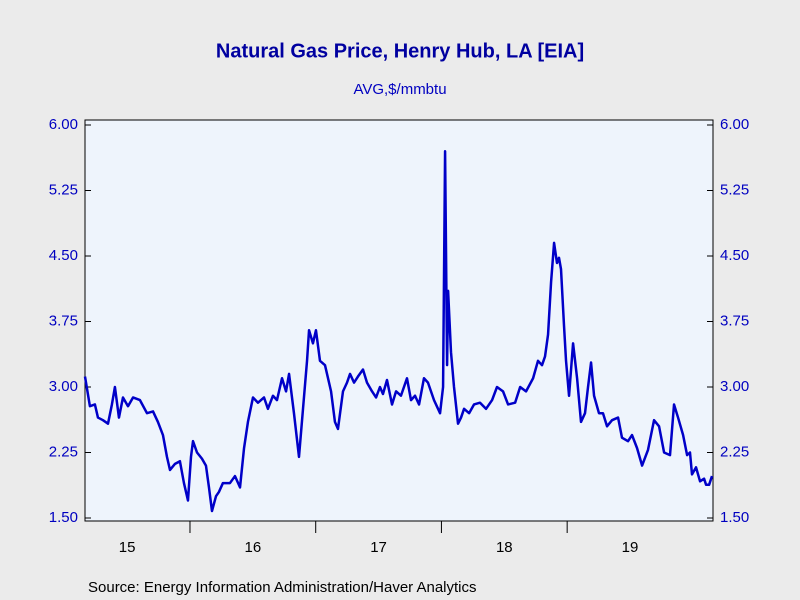 The height and width of the screenshot is (600, 800). What do you see at coordinates (734, 320) in the screenshot?
I see `y2-tick-label: 3.75` at bounding box center [734, 320].